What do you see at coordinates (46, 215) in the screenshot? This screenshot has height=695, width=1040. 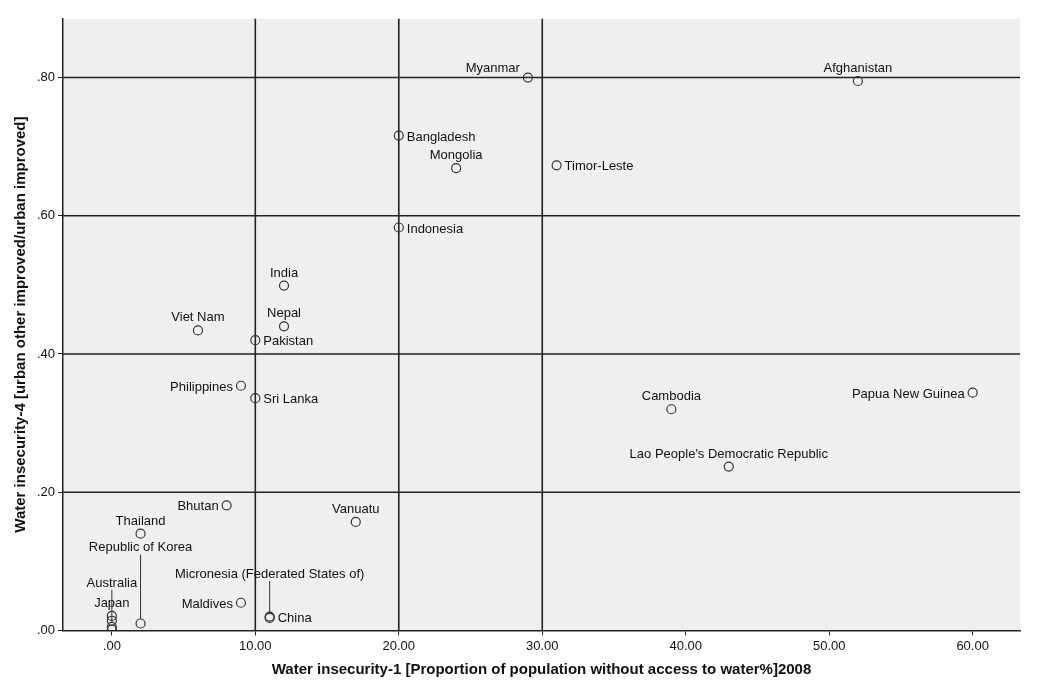 I see `y-tick-label: .60` at bounding box center [46, 215].